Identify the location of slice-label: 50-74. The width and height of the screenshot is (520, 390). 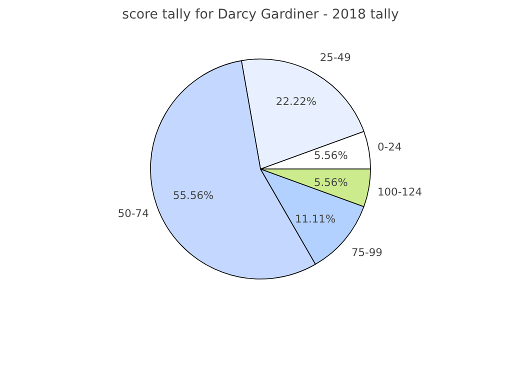
(134, 213).